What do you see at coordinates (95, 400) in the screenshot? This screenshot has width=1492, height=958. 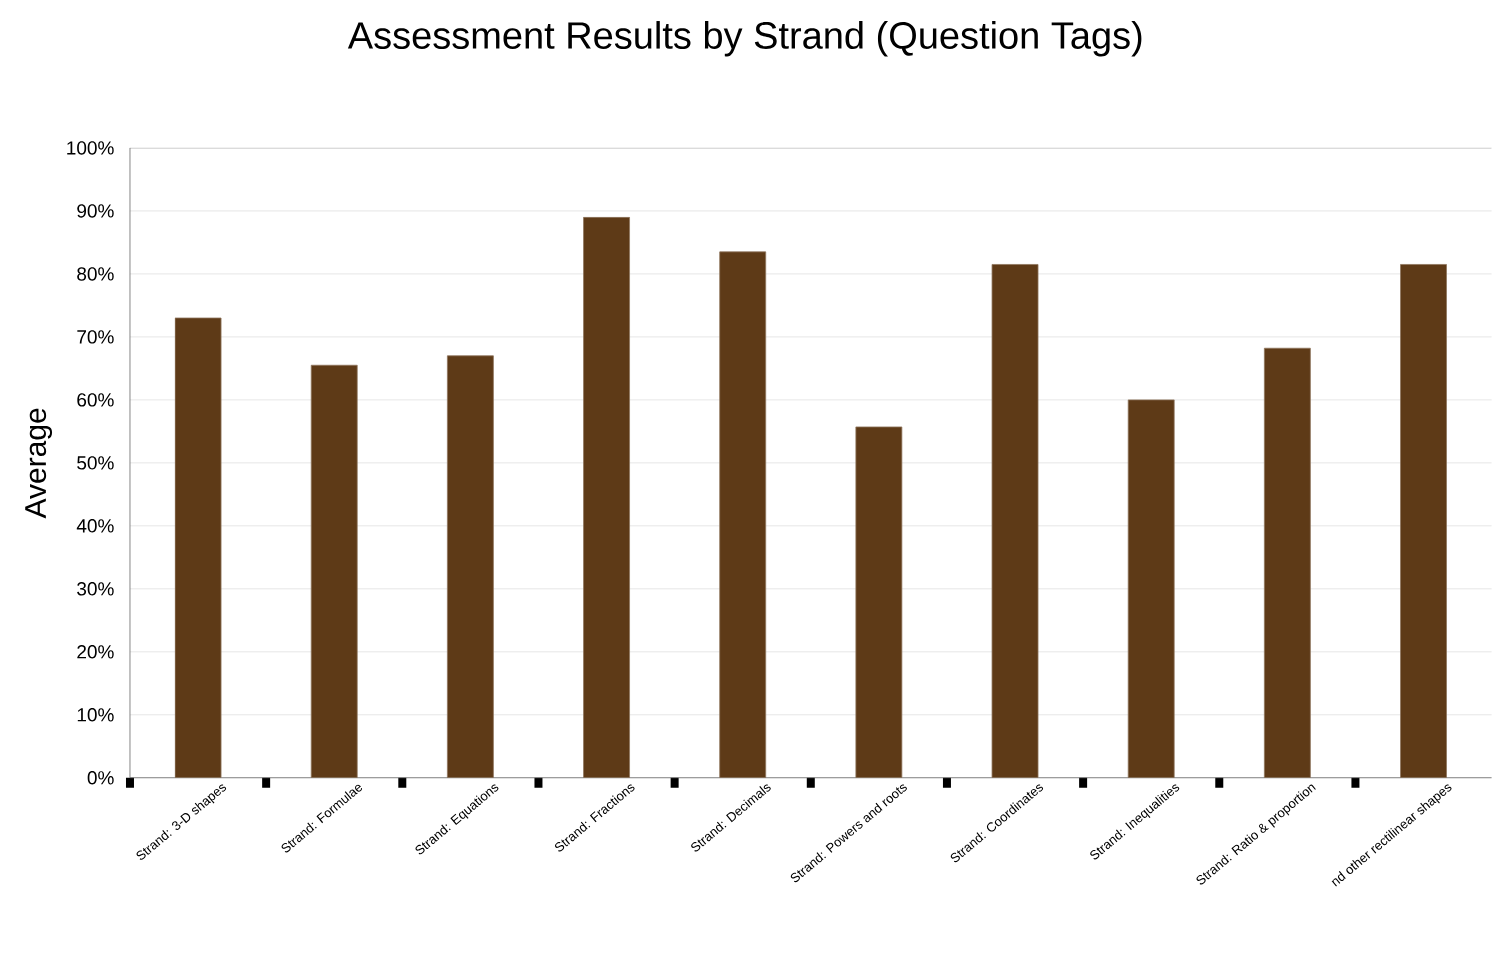 I see `y-tick-label: 60%` at bounding box center [95, 400].